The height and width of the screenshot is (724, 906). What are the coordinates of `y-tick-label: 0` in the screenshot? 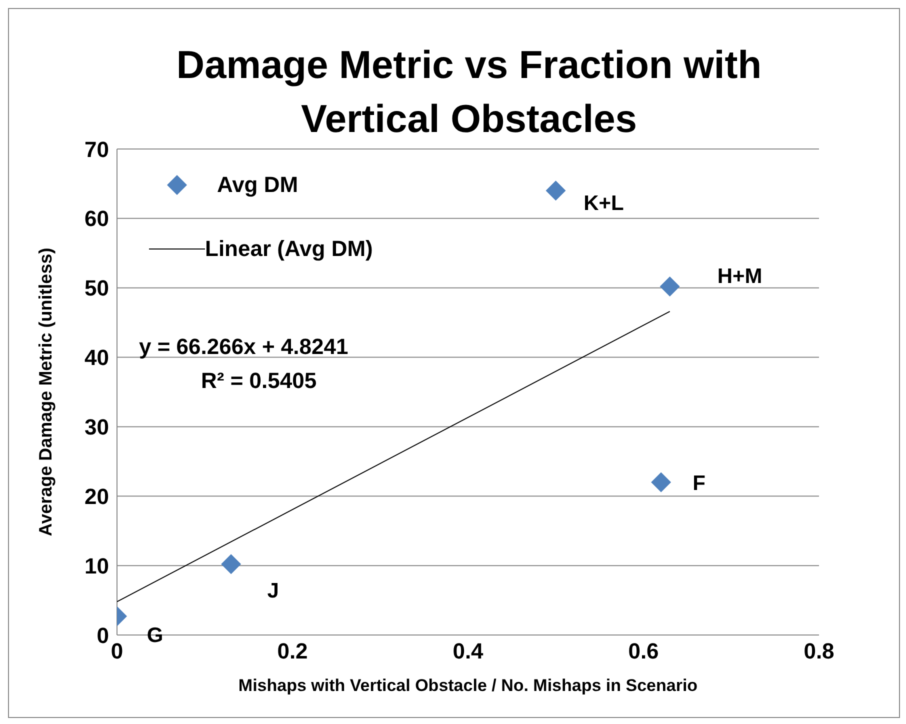 It's located at (102, 635).